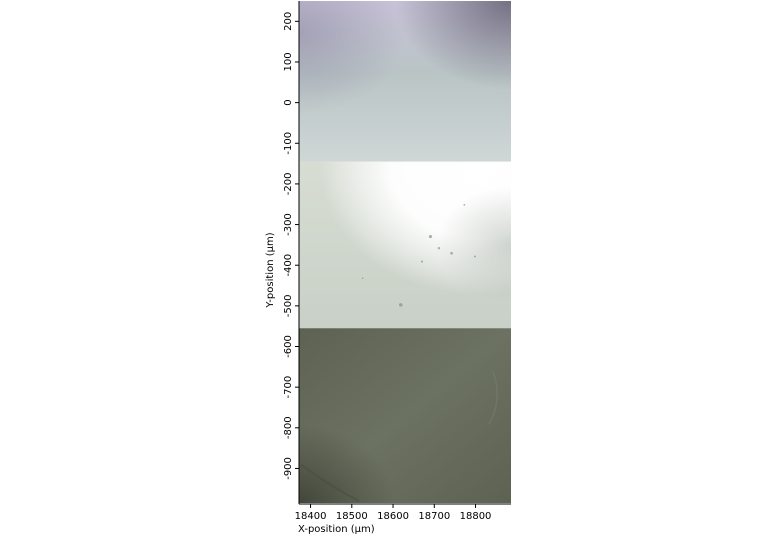  What do you see at coordinates (288, 21) in the screenshot?
I see `y-tick-label: 200` at bounding box center [288, 21].